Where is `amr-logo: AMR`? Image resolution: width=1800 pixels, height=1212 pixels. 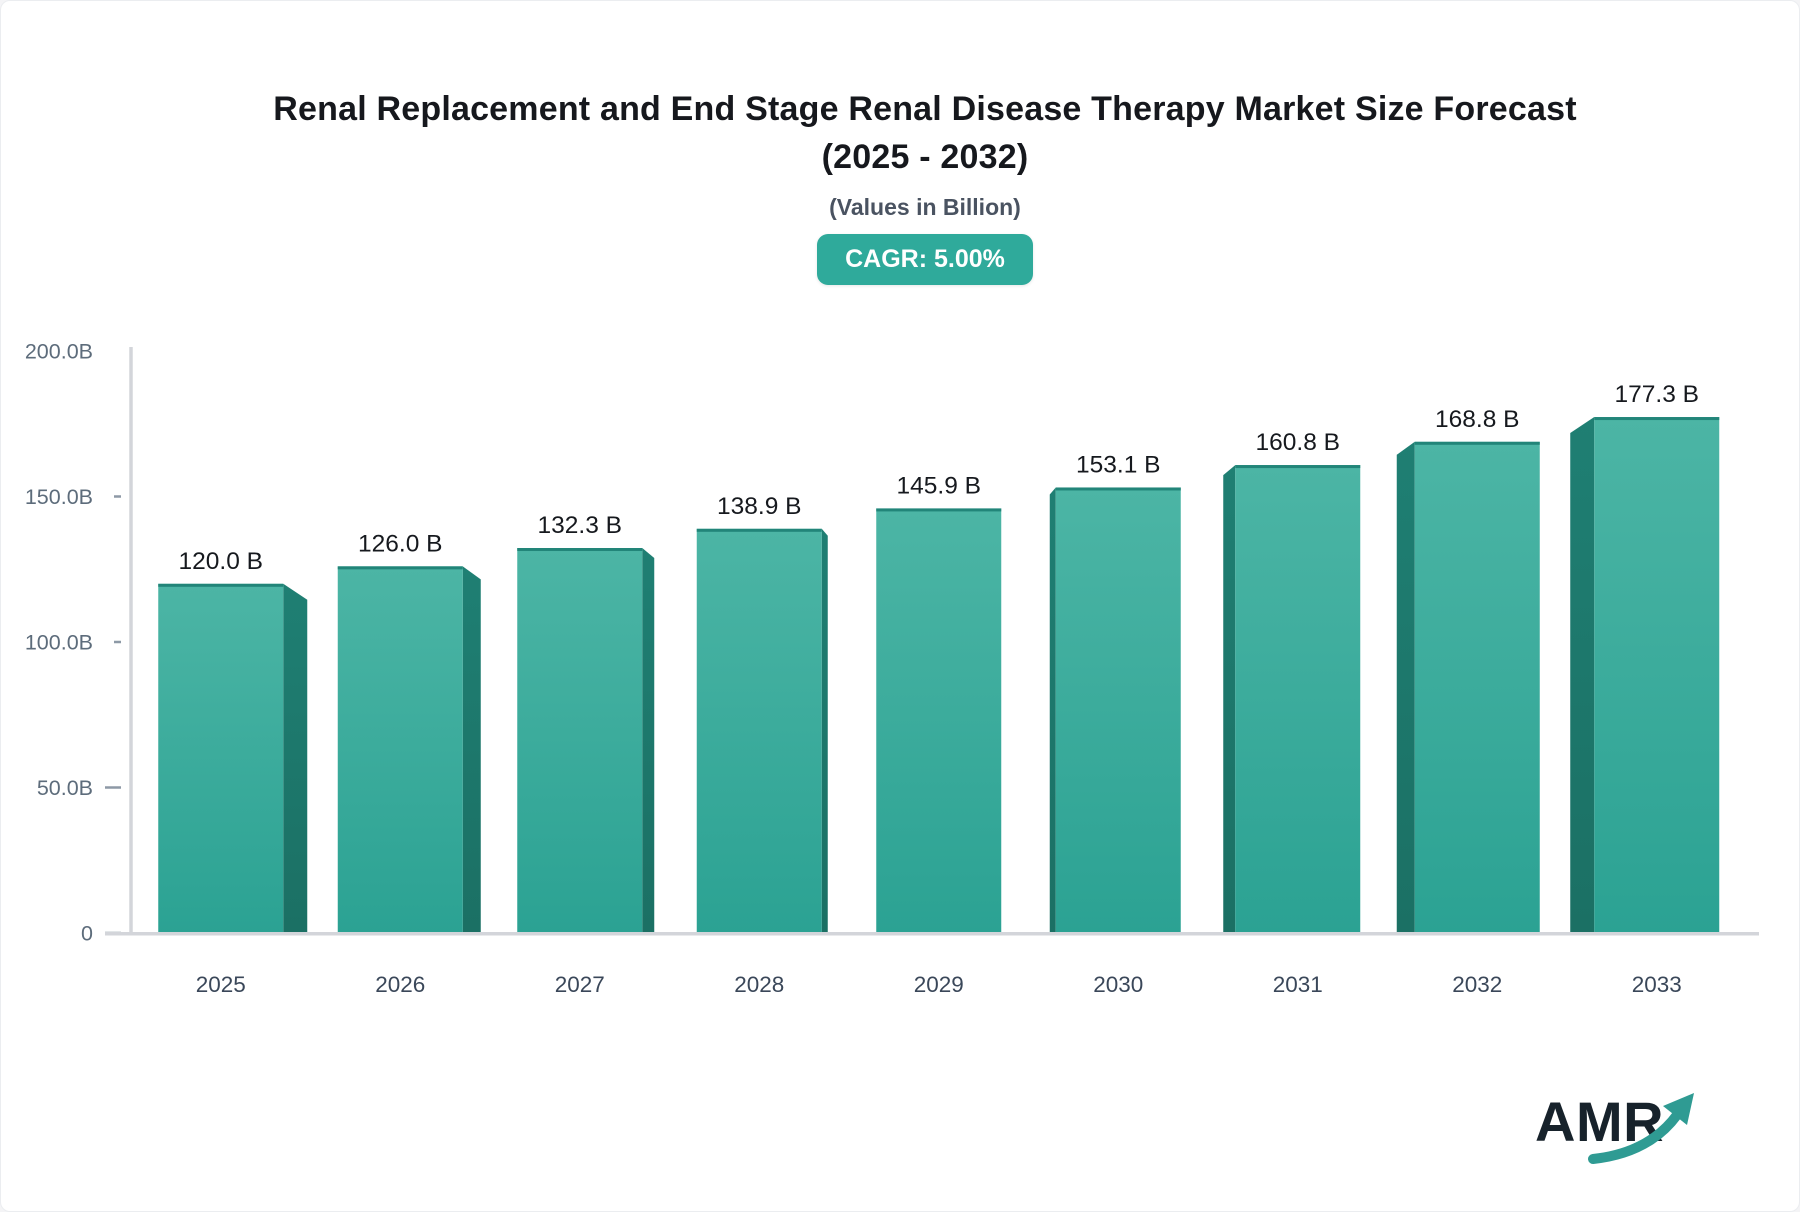
amr-logo: AMR is located at coordinates (1644, 1134).